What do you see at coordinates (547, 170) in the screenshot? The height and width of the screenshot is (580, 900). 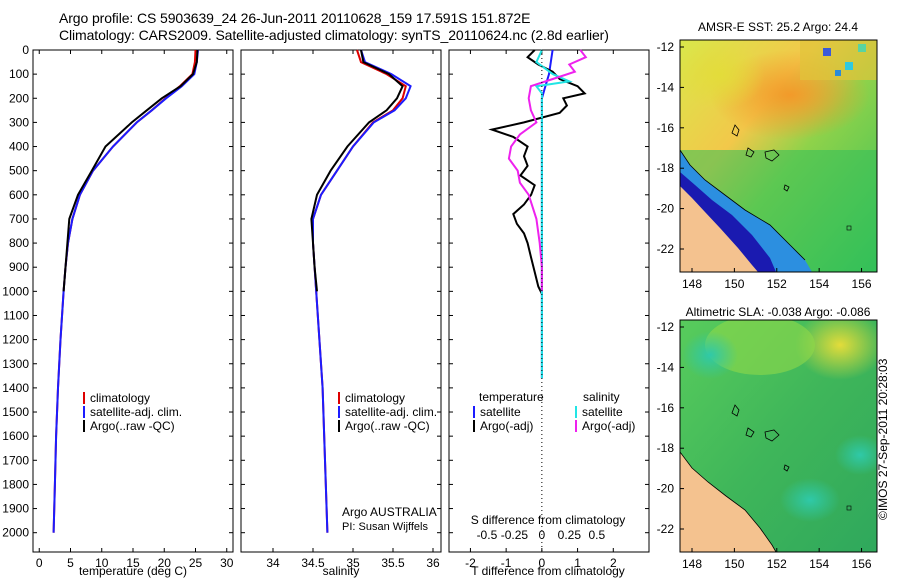 I see `series-s-argo-adj` at bounding box center [547, 170].